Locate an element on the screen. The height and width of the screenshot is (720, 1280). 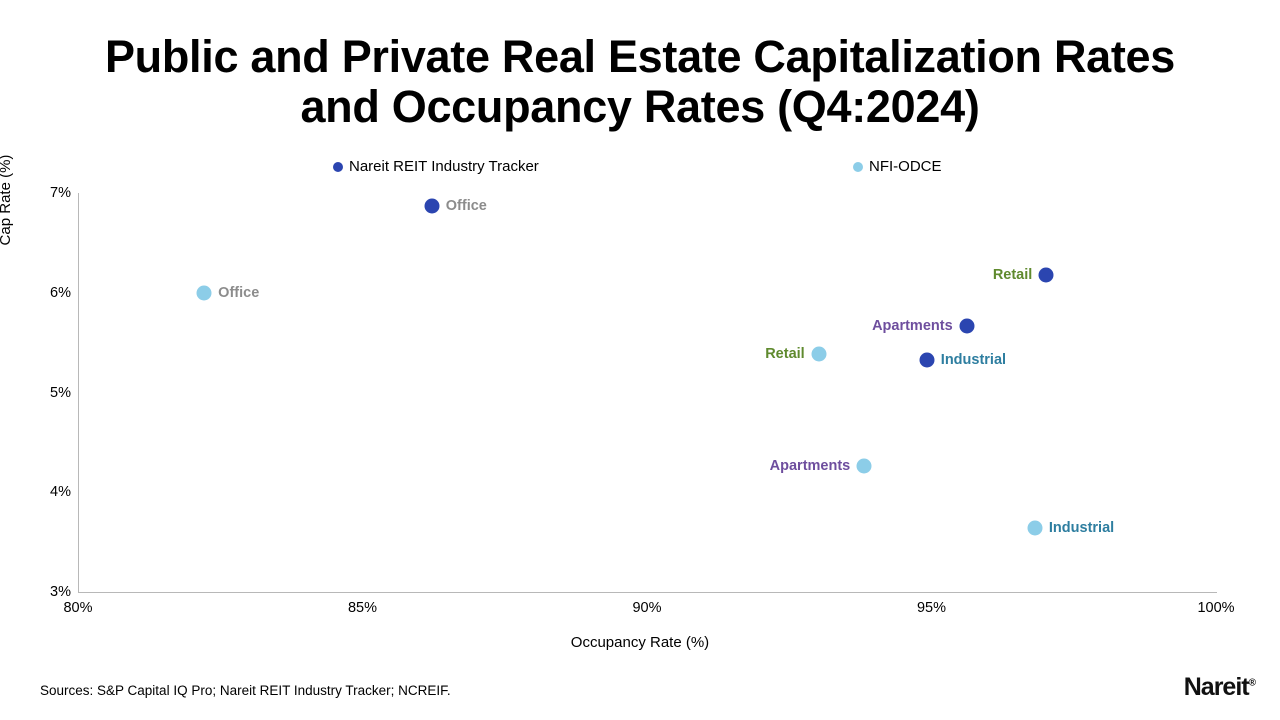
logo-wordmark: Nareit is located at coordinates (1216, 687).